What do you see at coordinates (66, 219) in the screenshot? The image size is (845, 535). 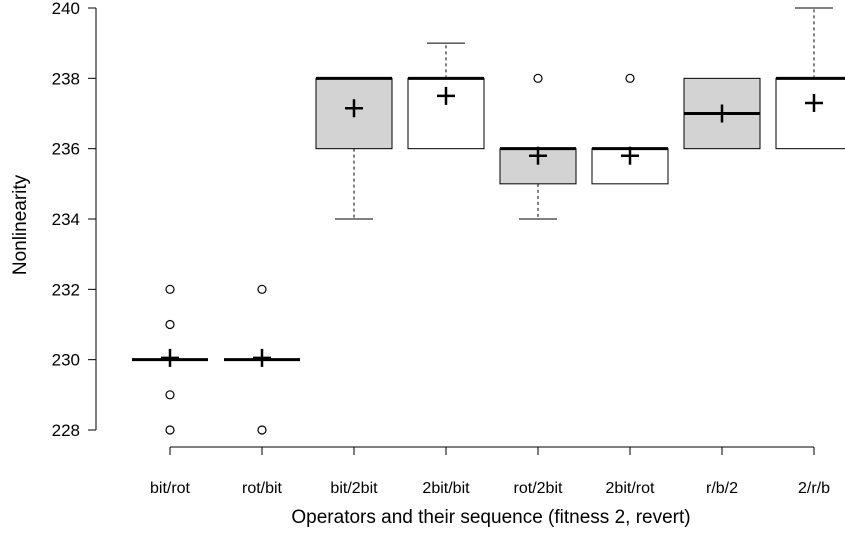 I see `y-tick-label: 234` at bounding box center [66, 219].